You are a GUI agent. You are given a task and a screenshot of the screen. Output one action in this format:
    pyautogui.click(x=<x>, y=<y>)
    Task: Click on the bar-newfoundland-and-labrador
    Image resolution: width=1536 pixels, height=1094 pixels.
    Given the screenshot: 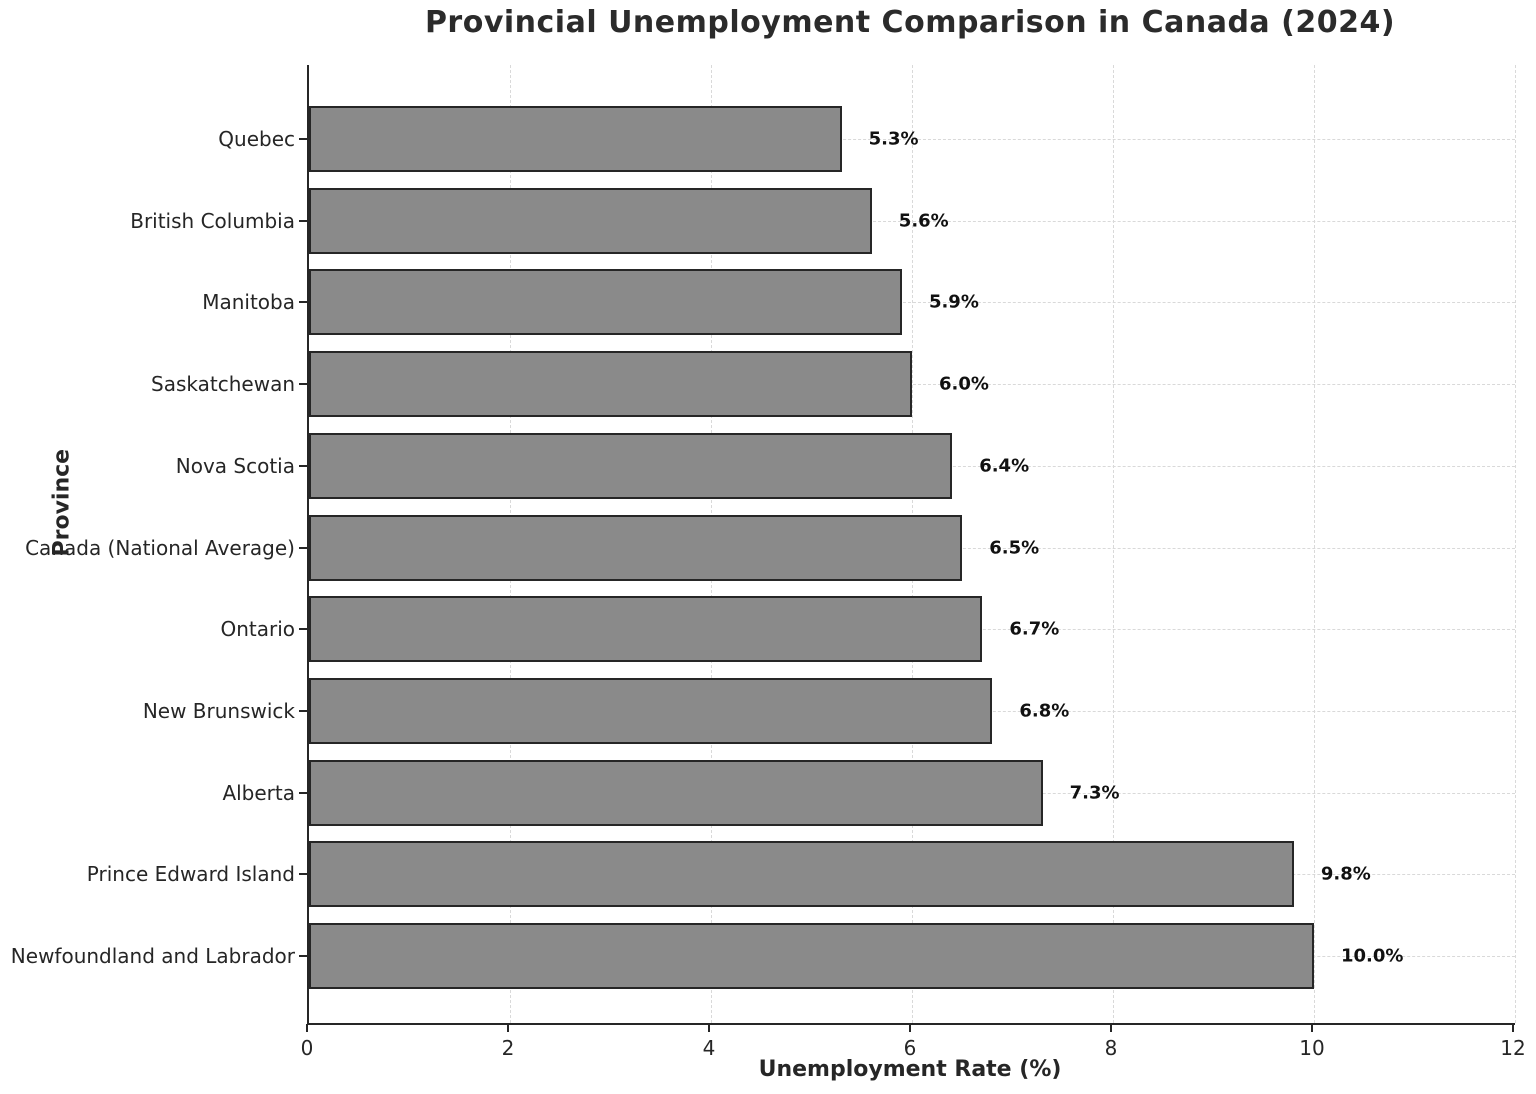 What is the action you would take?
    pyautogui.click(x=811, y=956)
    